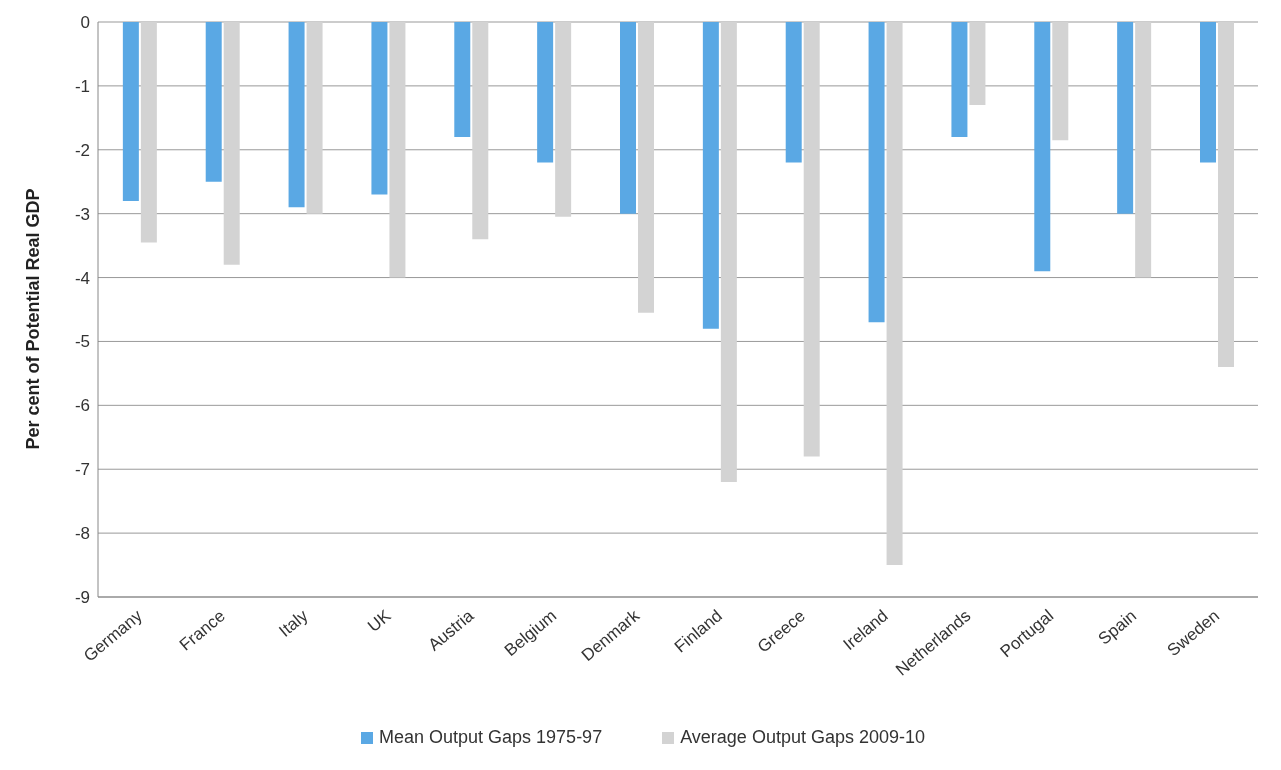 Image resolution: width=1281 pixels, height=770 pixels. Describe the element at coordinates (82, 214) in the screenshot. I see `y-tick-label: -3` at that location.